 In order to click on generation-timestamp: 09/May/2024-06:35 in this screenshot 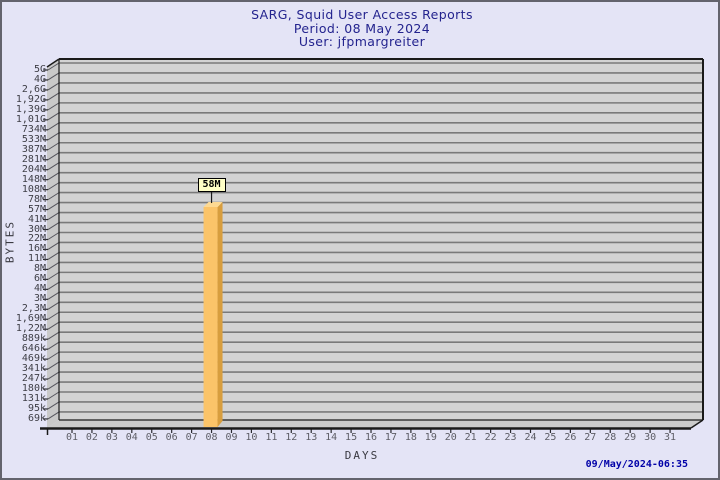, I will do `click(636, 464)`.